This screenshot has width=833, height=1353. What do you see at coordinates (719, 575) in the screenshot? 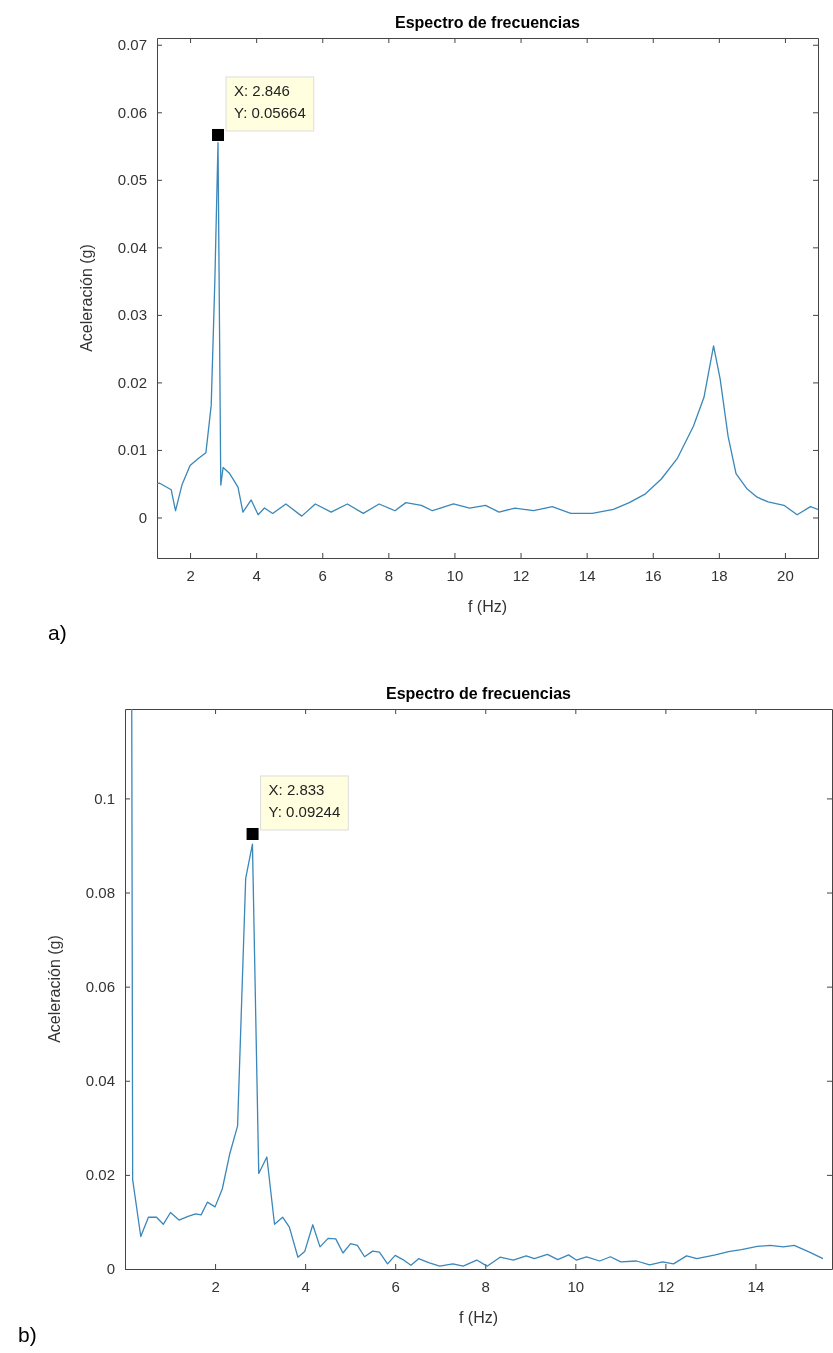
I see `x-tick-label: 18` at bounding box center [719, 575].